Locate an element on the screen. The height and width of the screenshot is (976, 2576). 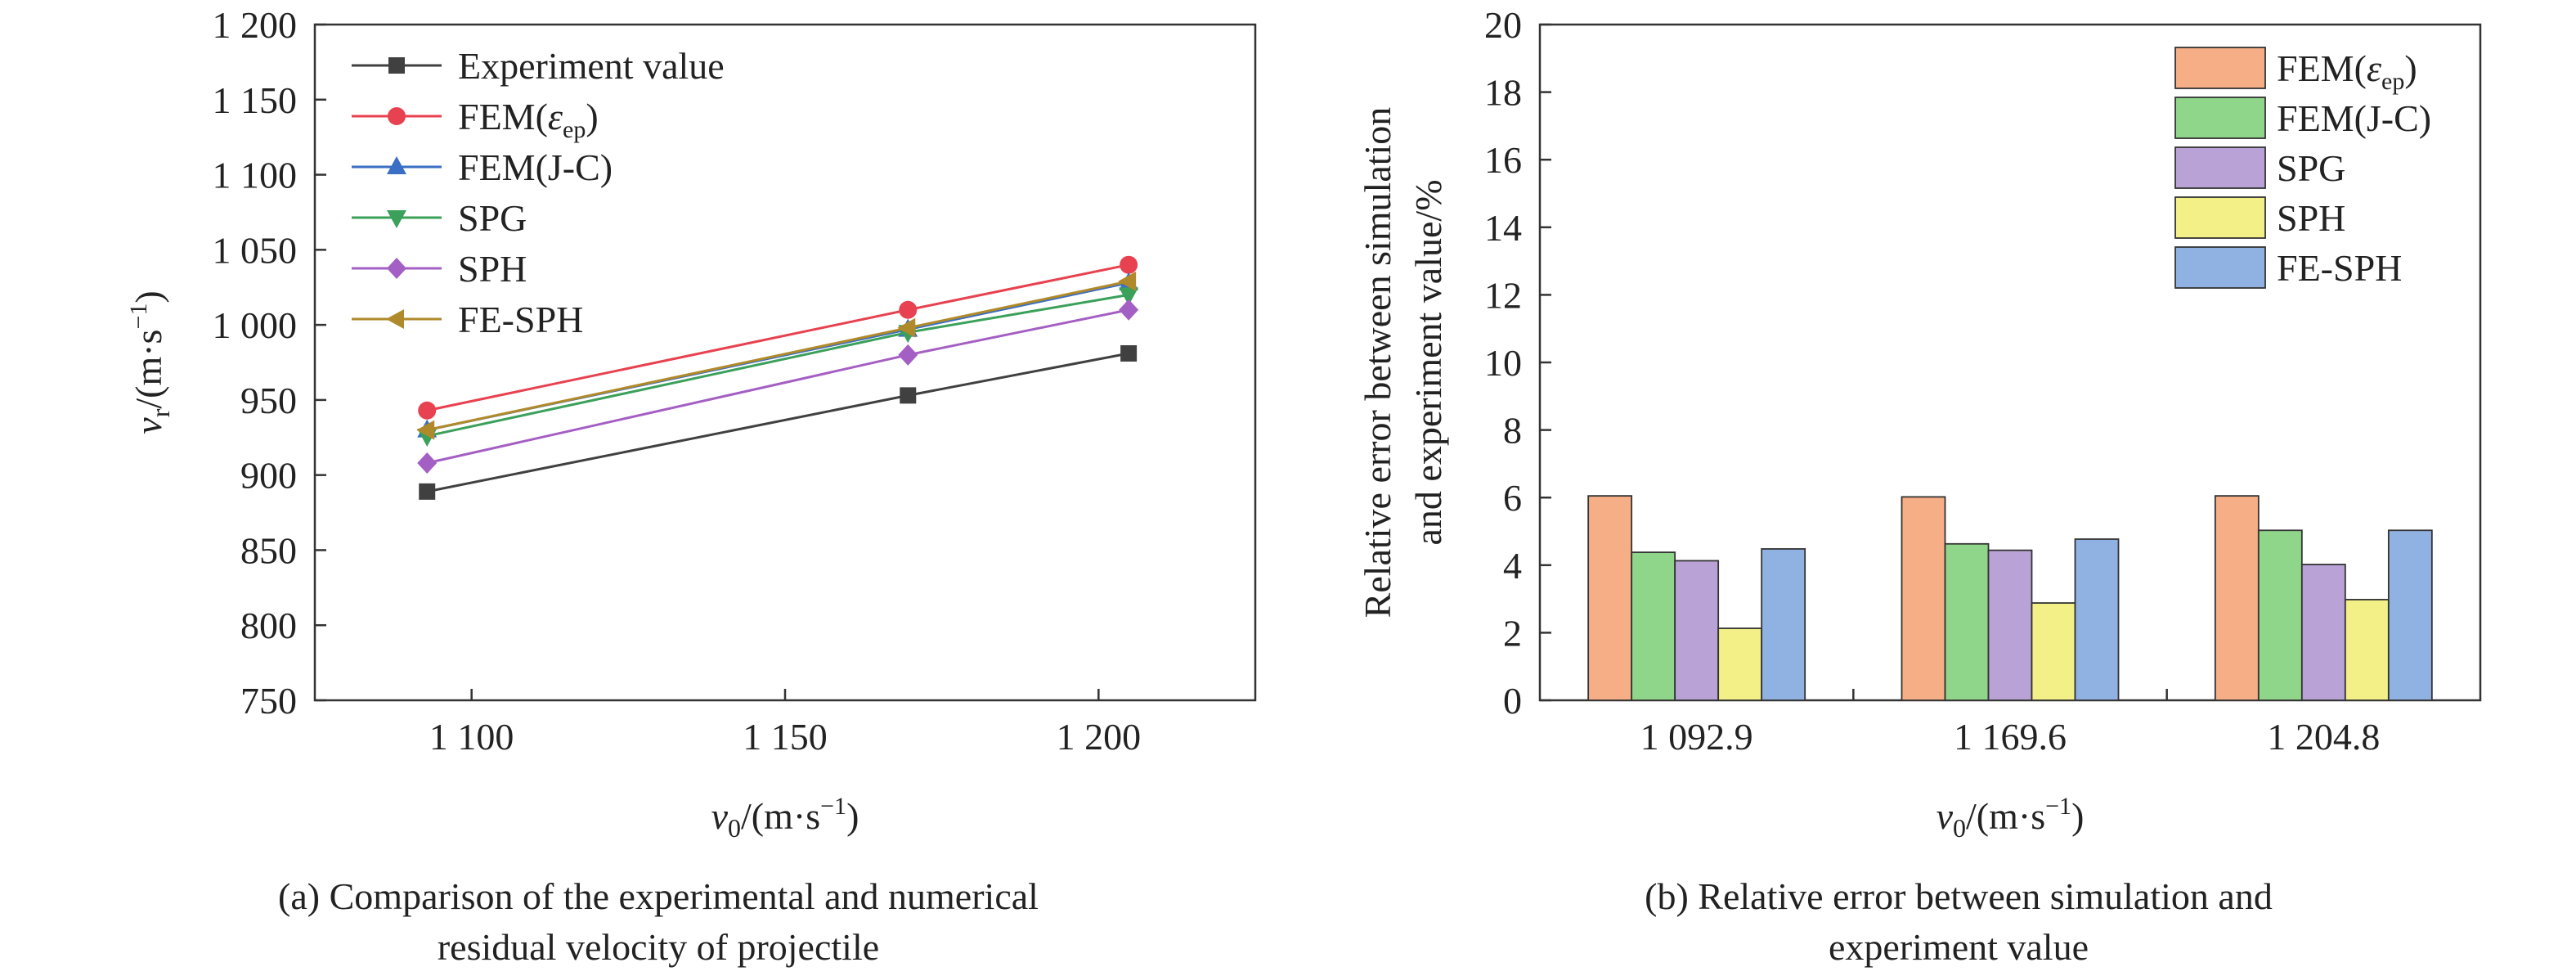
y-tick-label: 1 050 is located at coordinates (256, 250).